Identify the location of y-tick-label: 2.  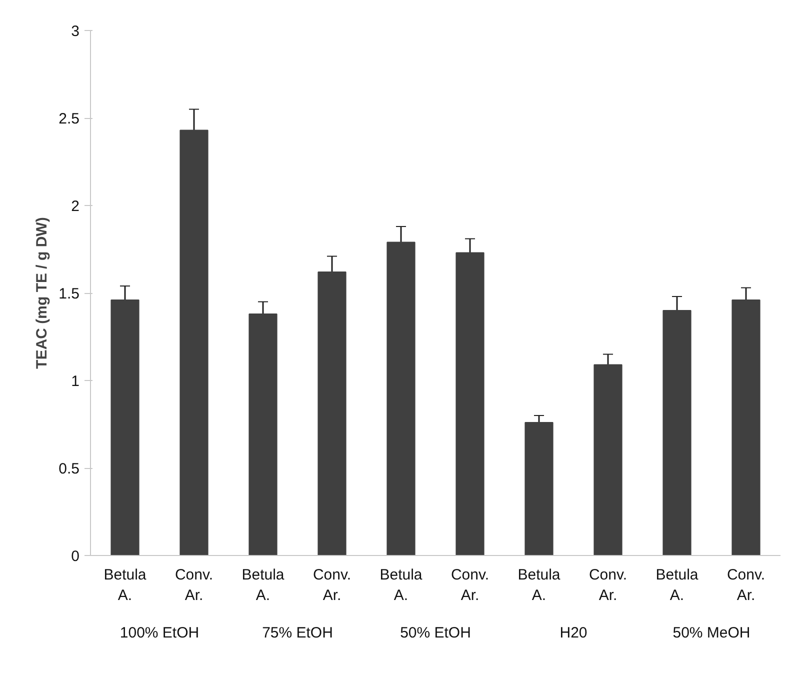
(75, 206).